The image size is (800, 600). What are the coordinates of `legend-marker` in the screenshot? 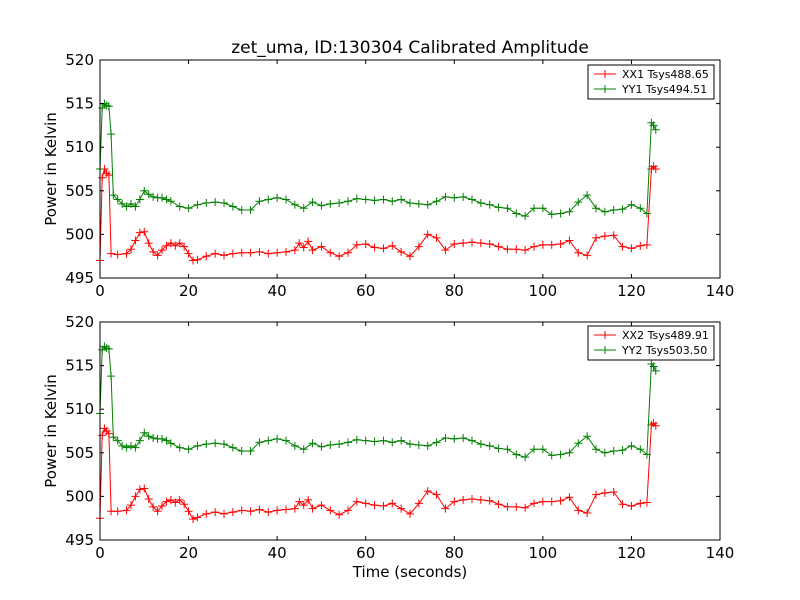 It's located at (605, 74).